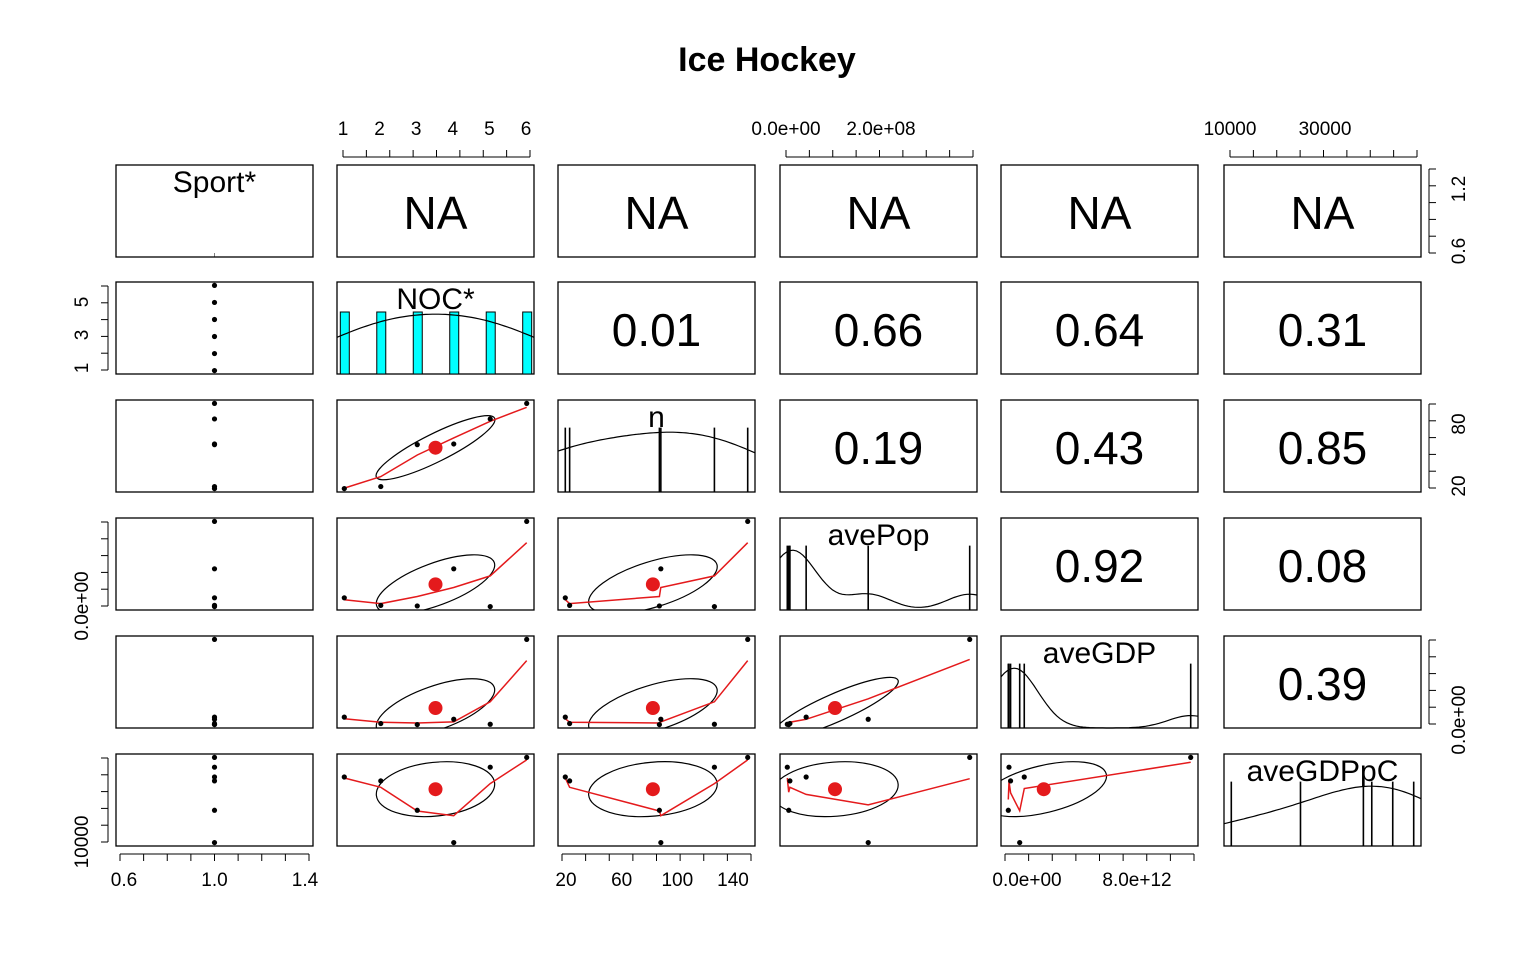 The image size is (1536, 960). I want to click on top-tick-label: 3, so click(416, 129).